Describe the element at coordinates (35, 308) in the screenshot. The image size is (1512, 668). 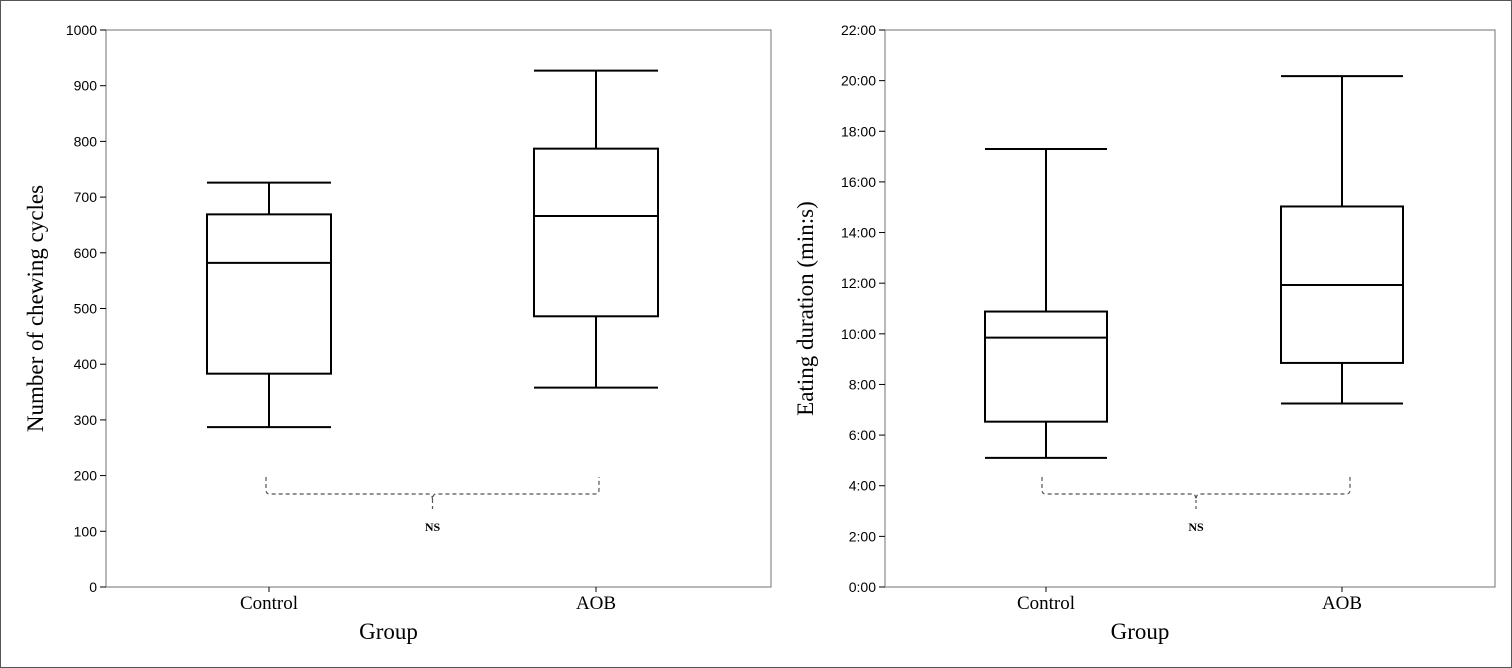
I see `y-axis-title: Number of chewing cycles` at that location.